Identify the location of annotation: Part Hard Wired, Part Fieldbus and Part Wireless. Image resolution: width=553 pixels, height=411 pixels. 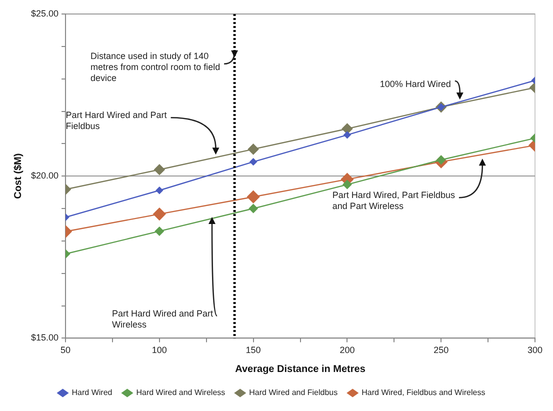
(394, 201).